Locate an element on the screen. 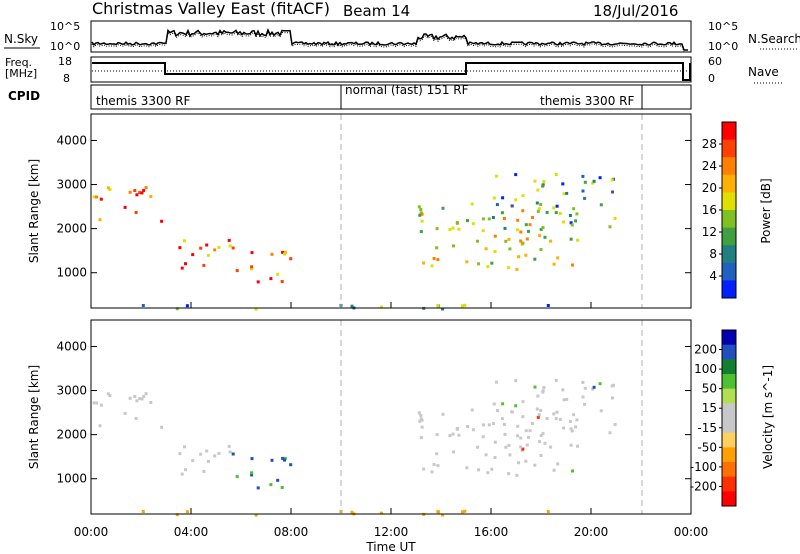 Image resolution: width=800 pixels, height=554 pixels. xlabel: Time UT is located at coordinates (390, 547).